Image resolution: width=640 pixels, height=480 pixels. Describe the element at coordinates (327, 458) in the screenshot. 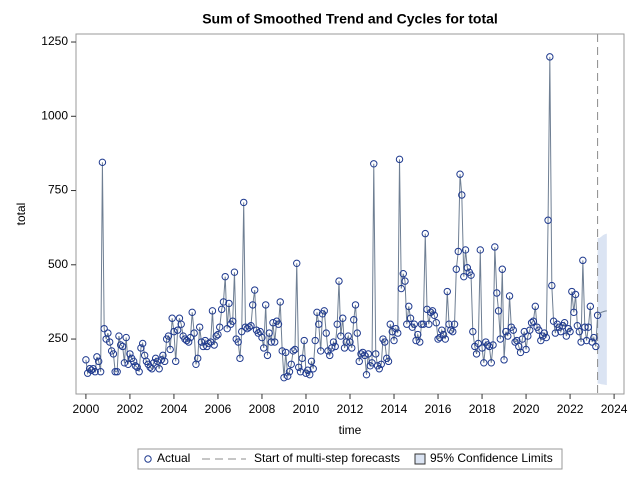

I see `legend-label: Start of multi-step forecasts` at that location.